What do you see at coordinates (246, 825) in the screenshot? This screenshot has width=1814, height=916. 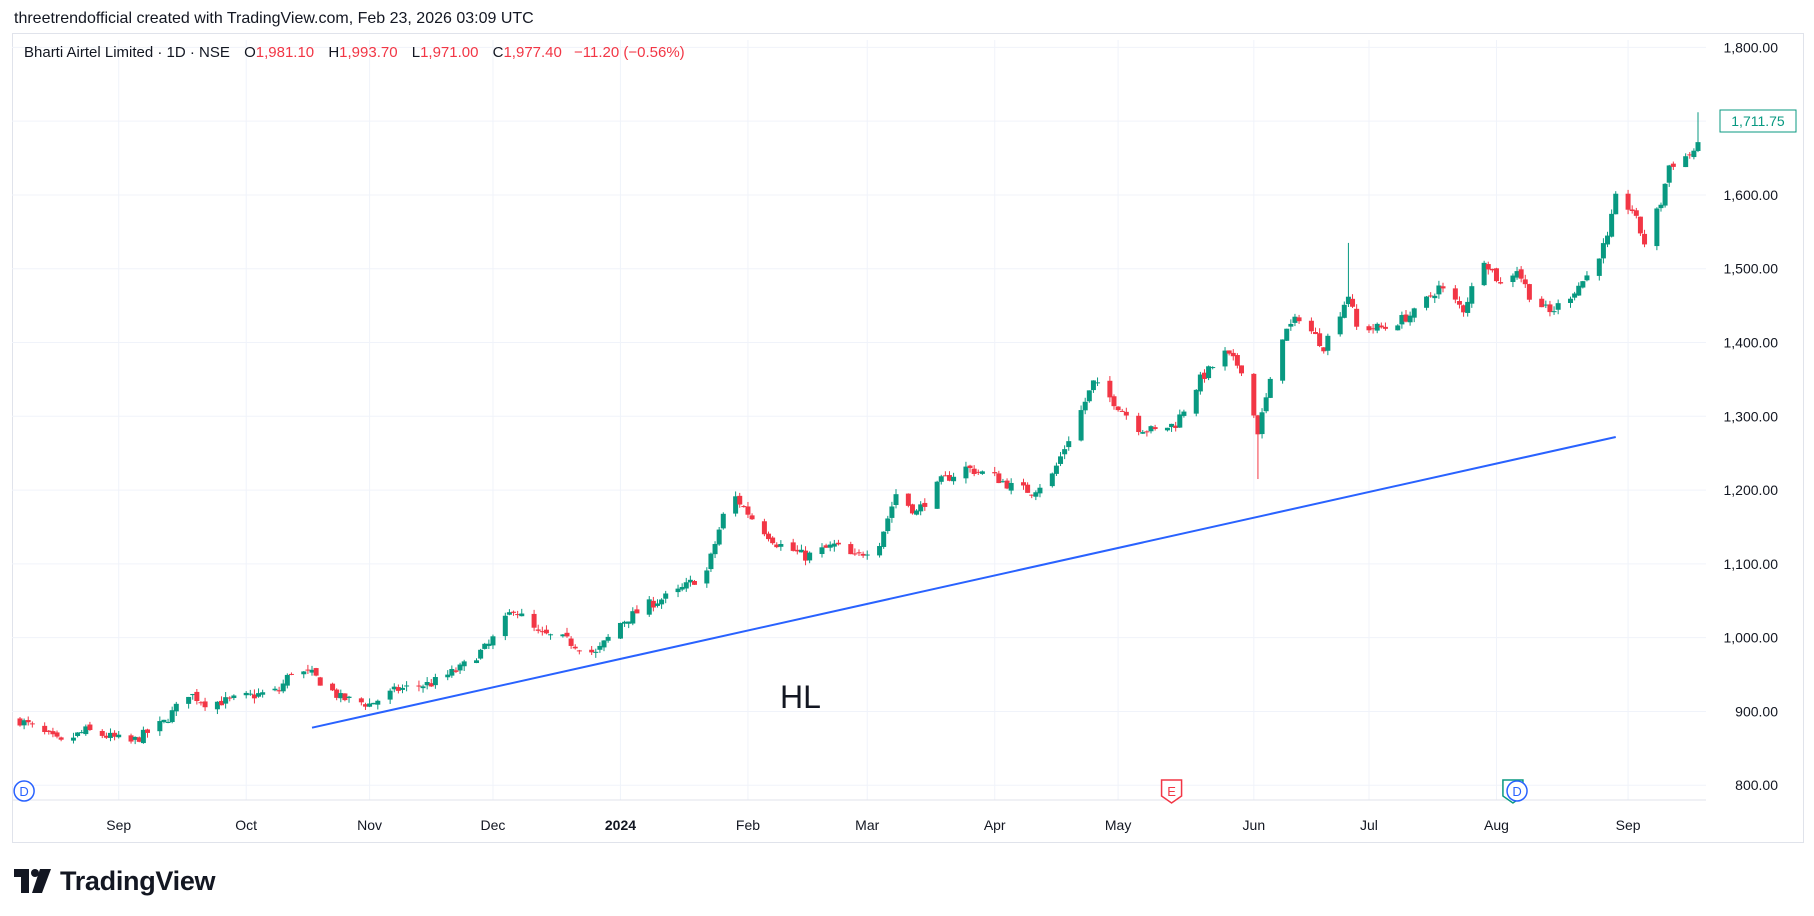 I see `x-tick-label: Oct` at bounding box center [246, 825].